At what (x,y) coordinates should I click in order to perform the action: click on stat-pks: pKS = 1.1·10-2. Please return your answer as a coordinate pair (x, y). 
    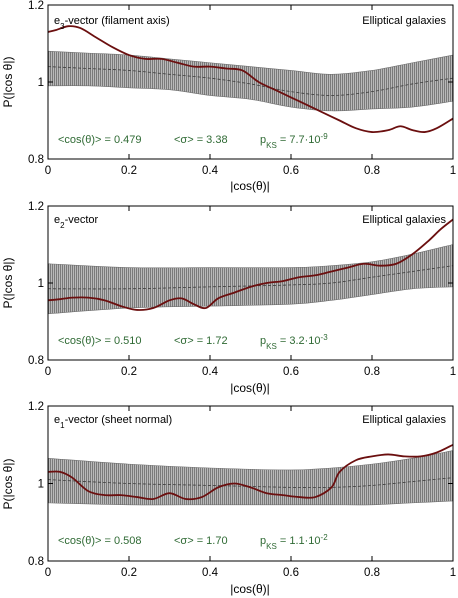
    Looking at the image, I should click on (294, 542).